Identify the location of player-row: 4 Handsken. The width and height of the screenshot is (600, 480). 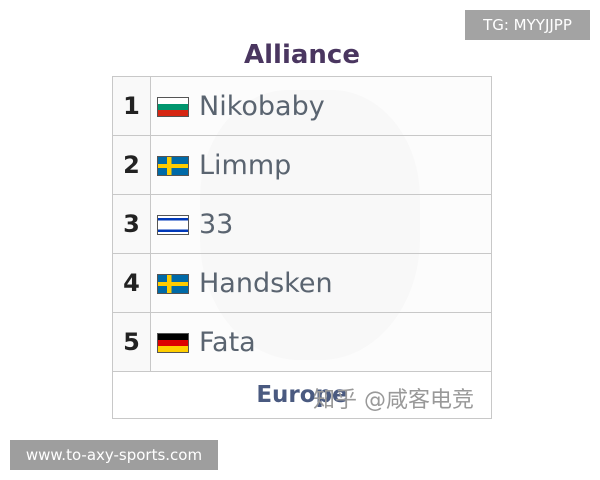
(302, 283).